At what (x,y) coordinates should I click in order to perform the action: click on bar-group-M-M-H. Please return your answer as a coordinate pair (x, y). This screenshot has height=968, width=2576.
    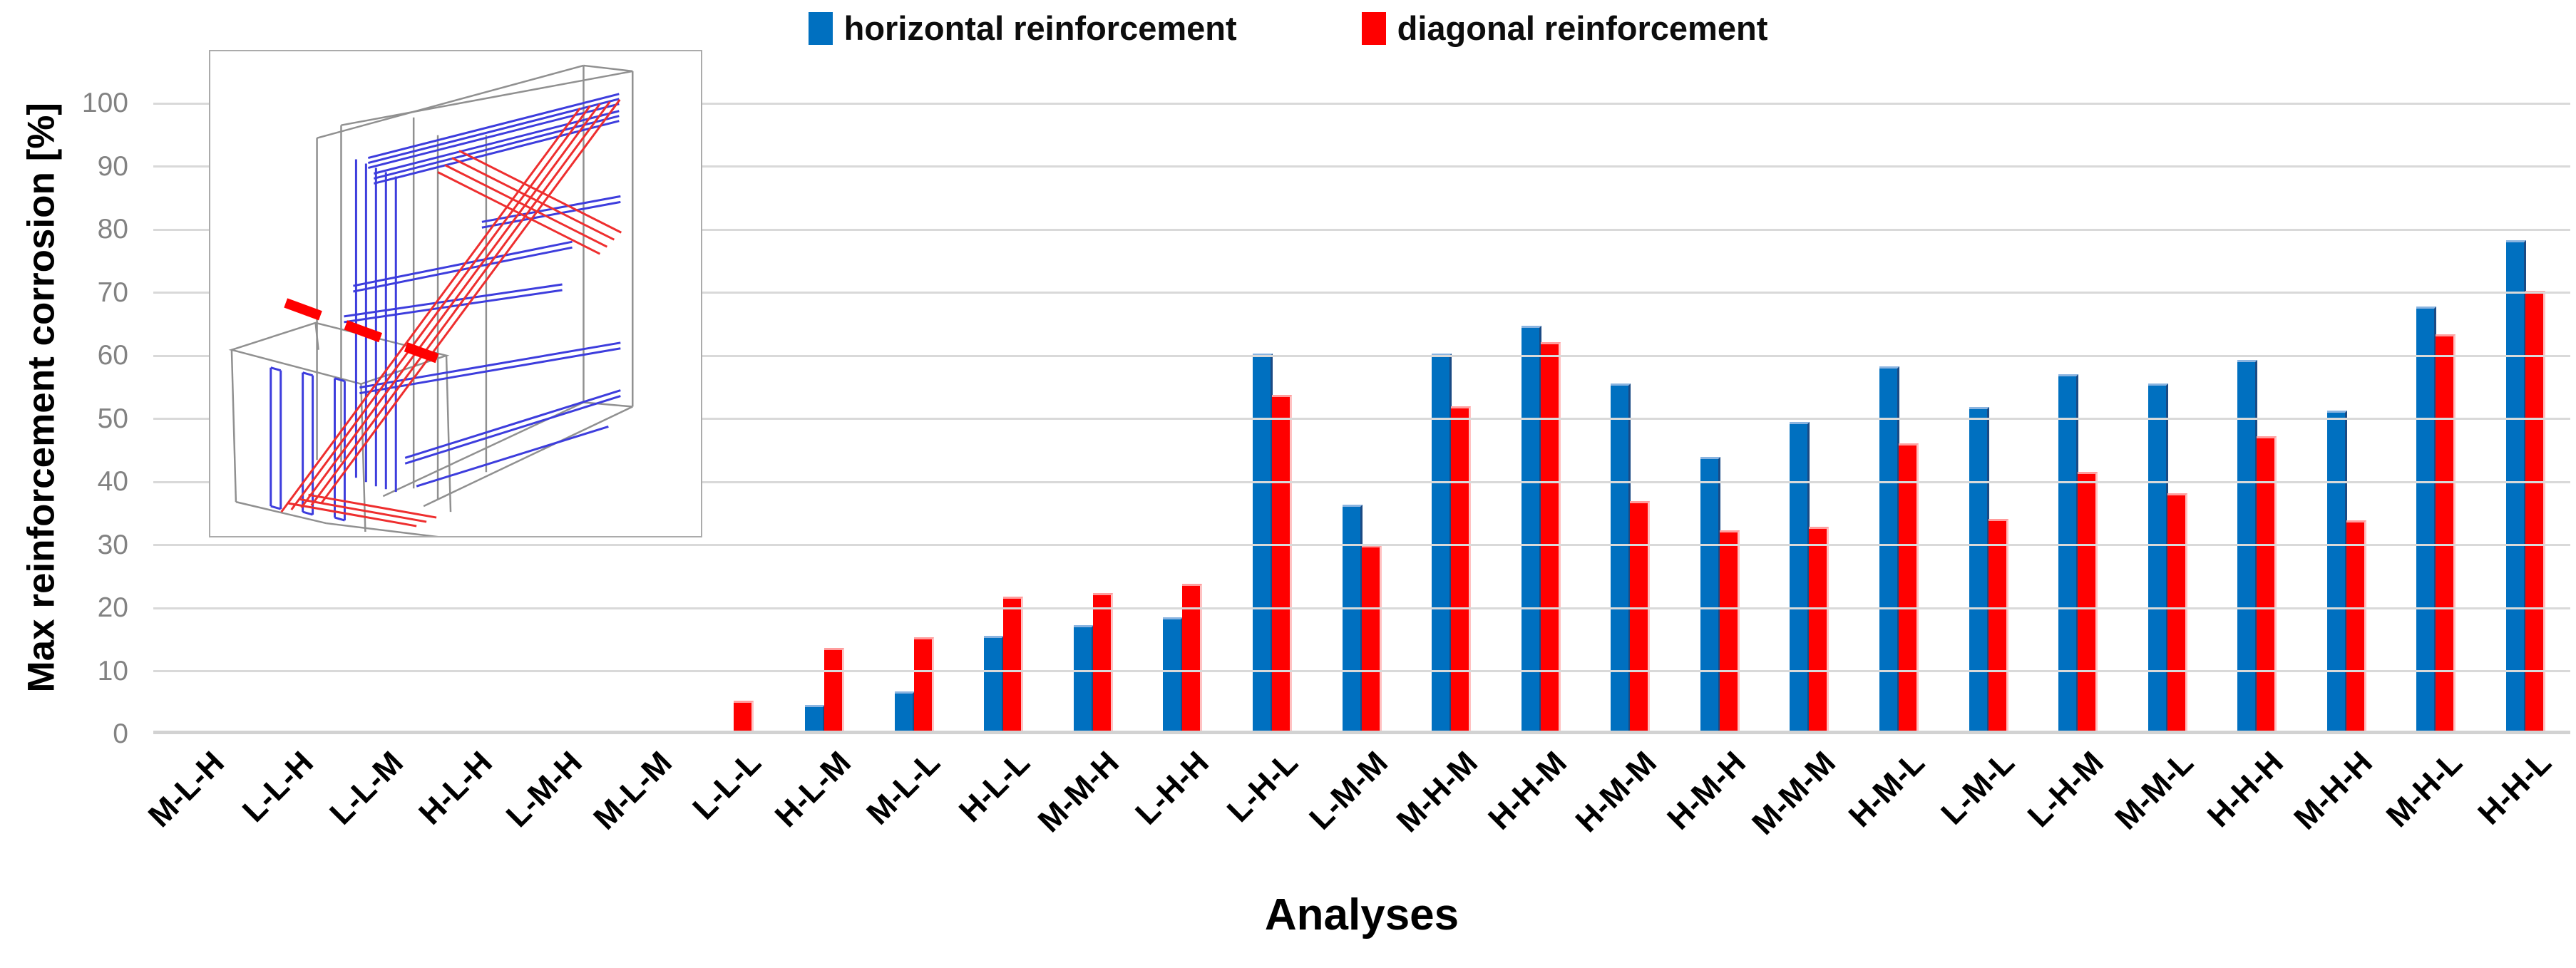
    Looking at the image, I should click on (1094, 419).